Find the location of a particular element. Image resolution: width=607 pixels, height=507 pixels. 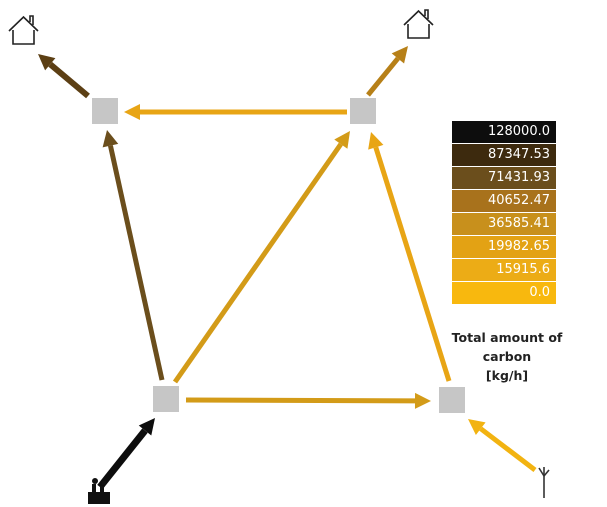

flow-bottom-left-to-top-right is located at coordinates (257, 263).